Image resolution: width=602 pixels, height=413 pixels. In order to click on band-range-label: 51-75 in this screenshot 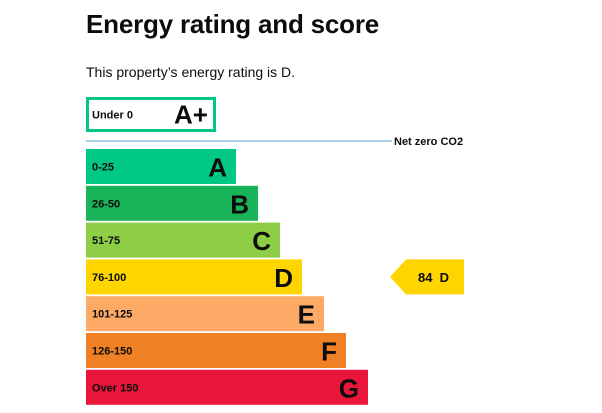, I will do `click(106, 241)`.